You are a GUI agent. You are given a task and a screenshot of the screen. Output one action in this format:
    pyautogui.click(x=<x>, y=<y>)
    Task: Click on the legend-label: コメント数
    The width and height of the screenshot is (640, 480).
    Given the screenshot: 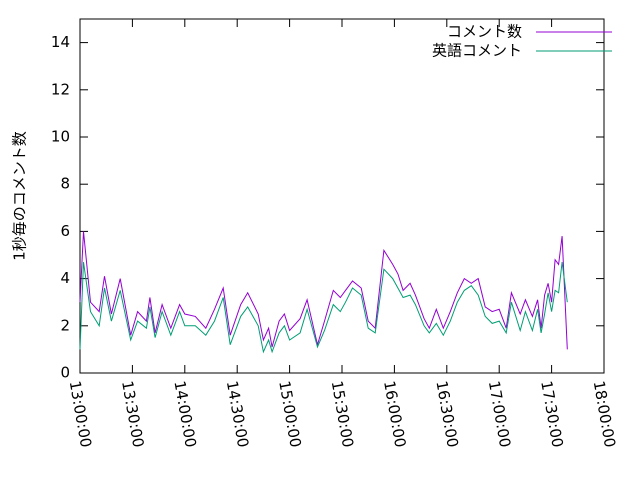 What is the action you would take?
    pyautogui.click(x=484, y=32)
    